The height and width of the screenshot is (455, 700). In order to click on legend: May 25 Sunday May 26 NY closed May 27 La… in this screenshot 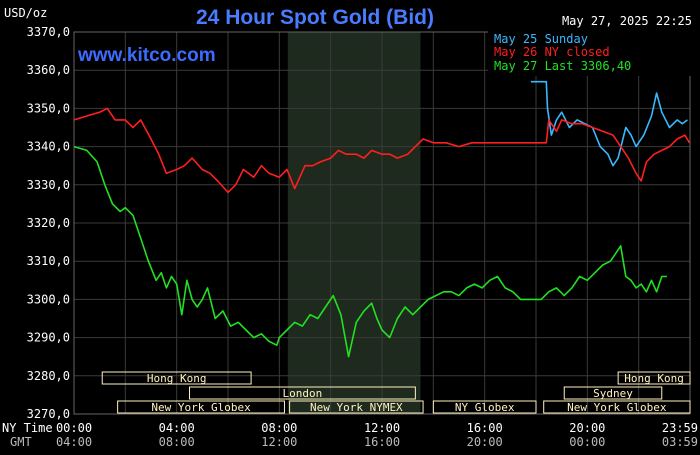, I will do `click(590, 53)`.